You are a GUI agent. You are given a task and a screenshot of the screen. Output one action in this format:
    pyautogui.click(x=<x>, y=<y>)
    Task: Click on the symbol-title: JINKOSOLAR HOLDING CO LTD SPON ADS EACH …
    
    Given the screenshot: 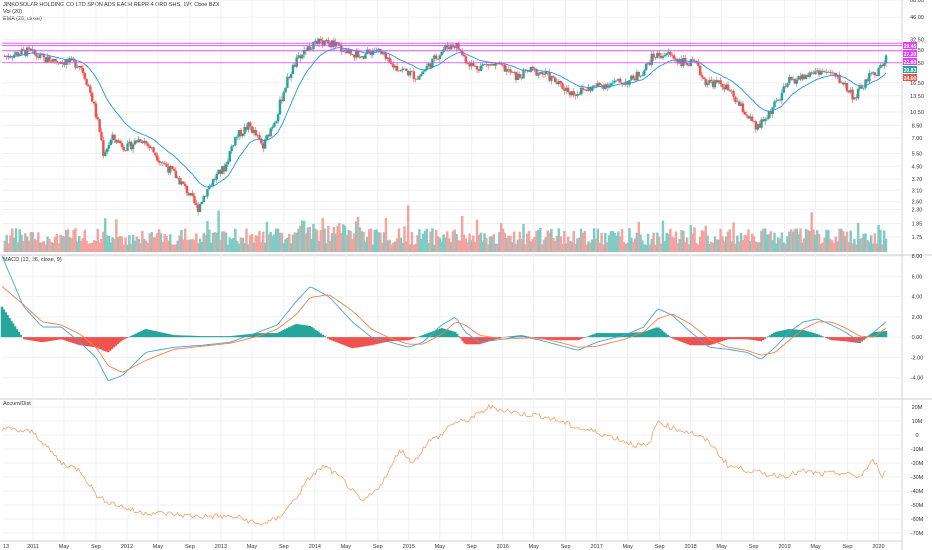 What is the action you would take?
    pyautogui.click(x=111, y=5)
    